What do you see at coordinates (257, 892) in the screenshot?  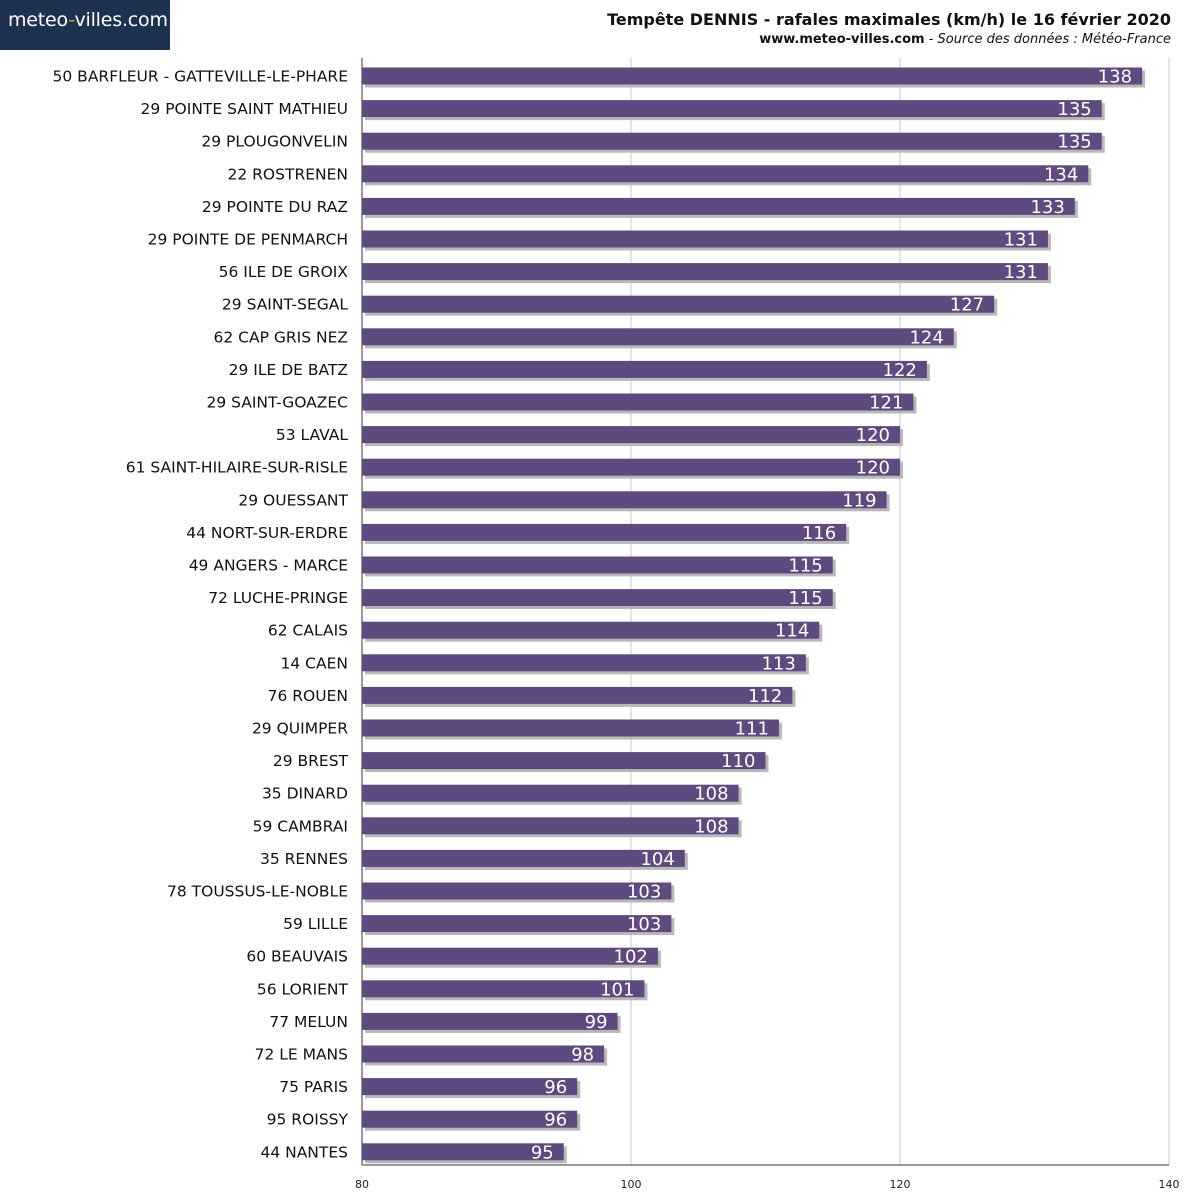 I see `category-label: 78 TOUSSUS-LE-NOBLE` at bounding box center [257, 892].